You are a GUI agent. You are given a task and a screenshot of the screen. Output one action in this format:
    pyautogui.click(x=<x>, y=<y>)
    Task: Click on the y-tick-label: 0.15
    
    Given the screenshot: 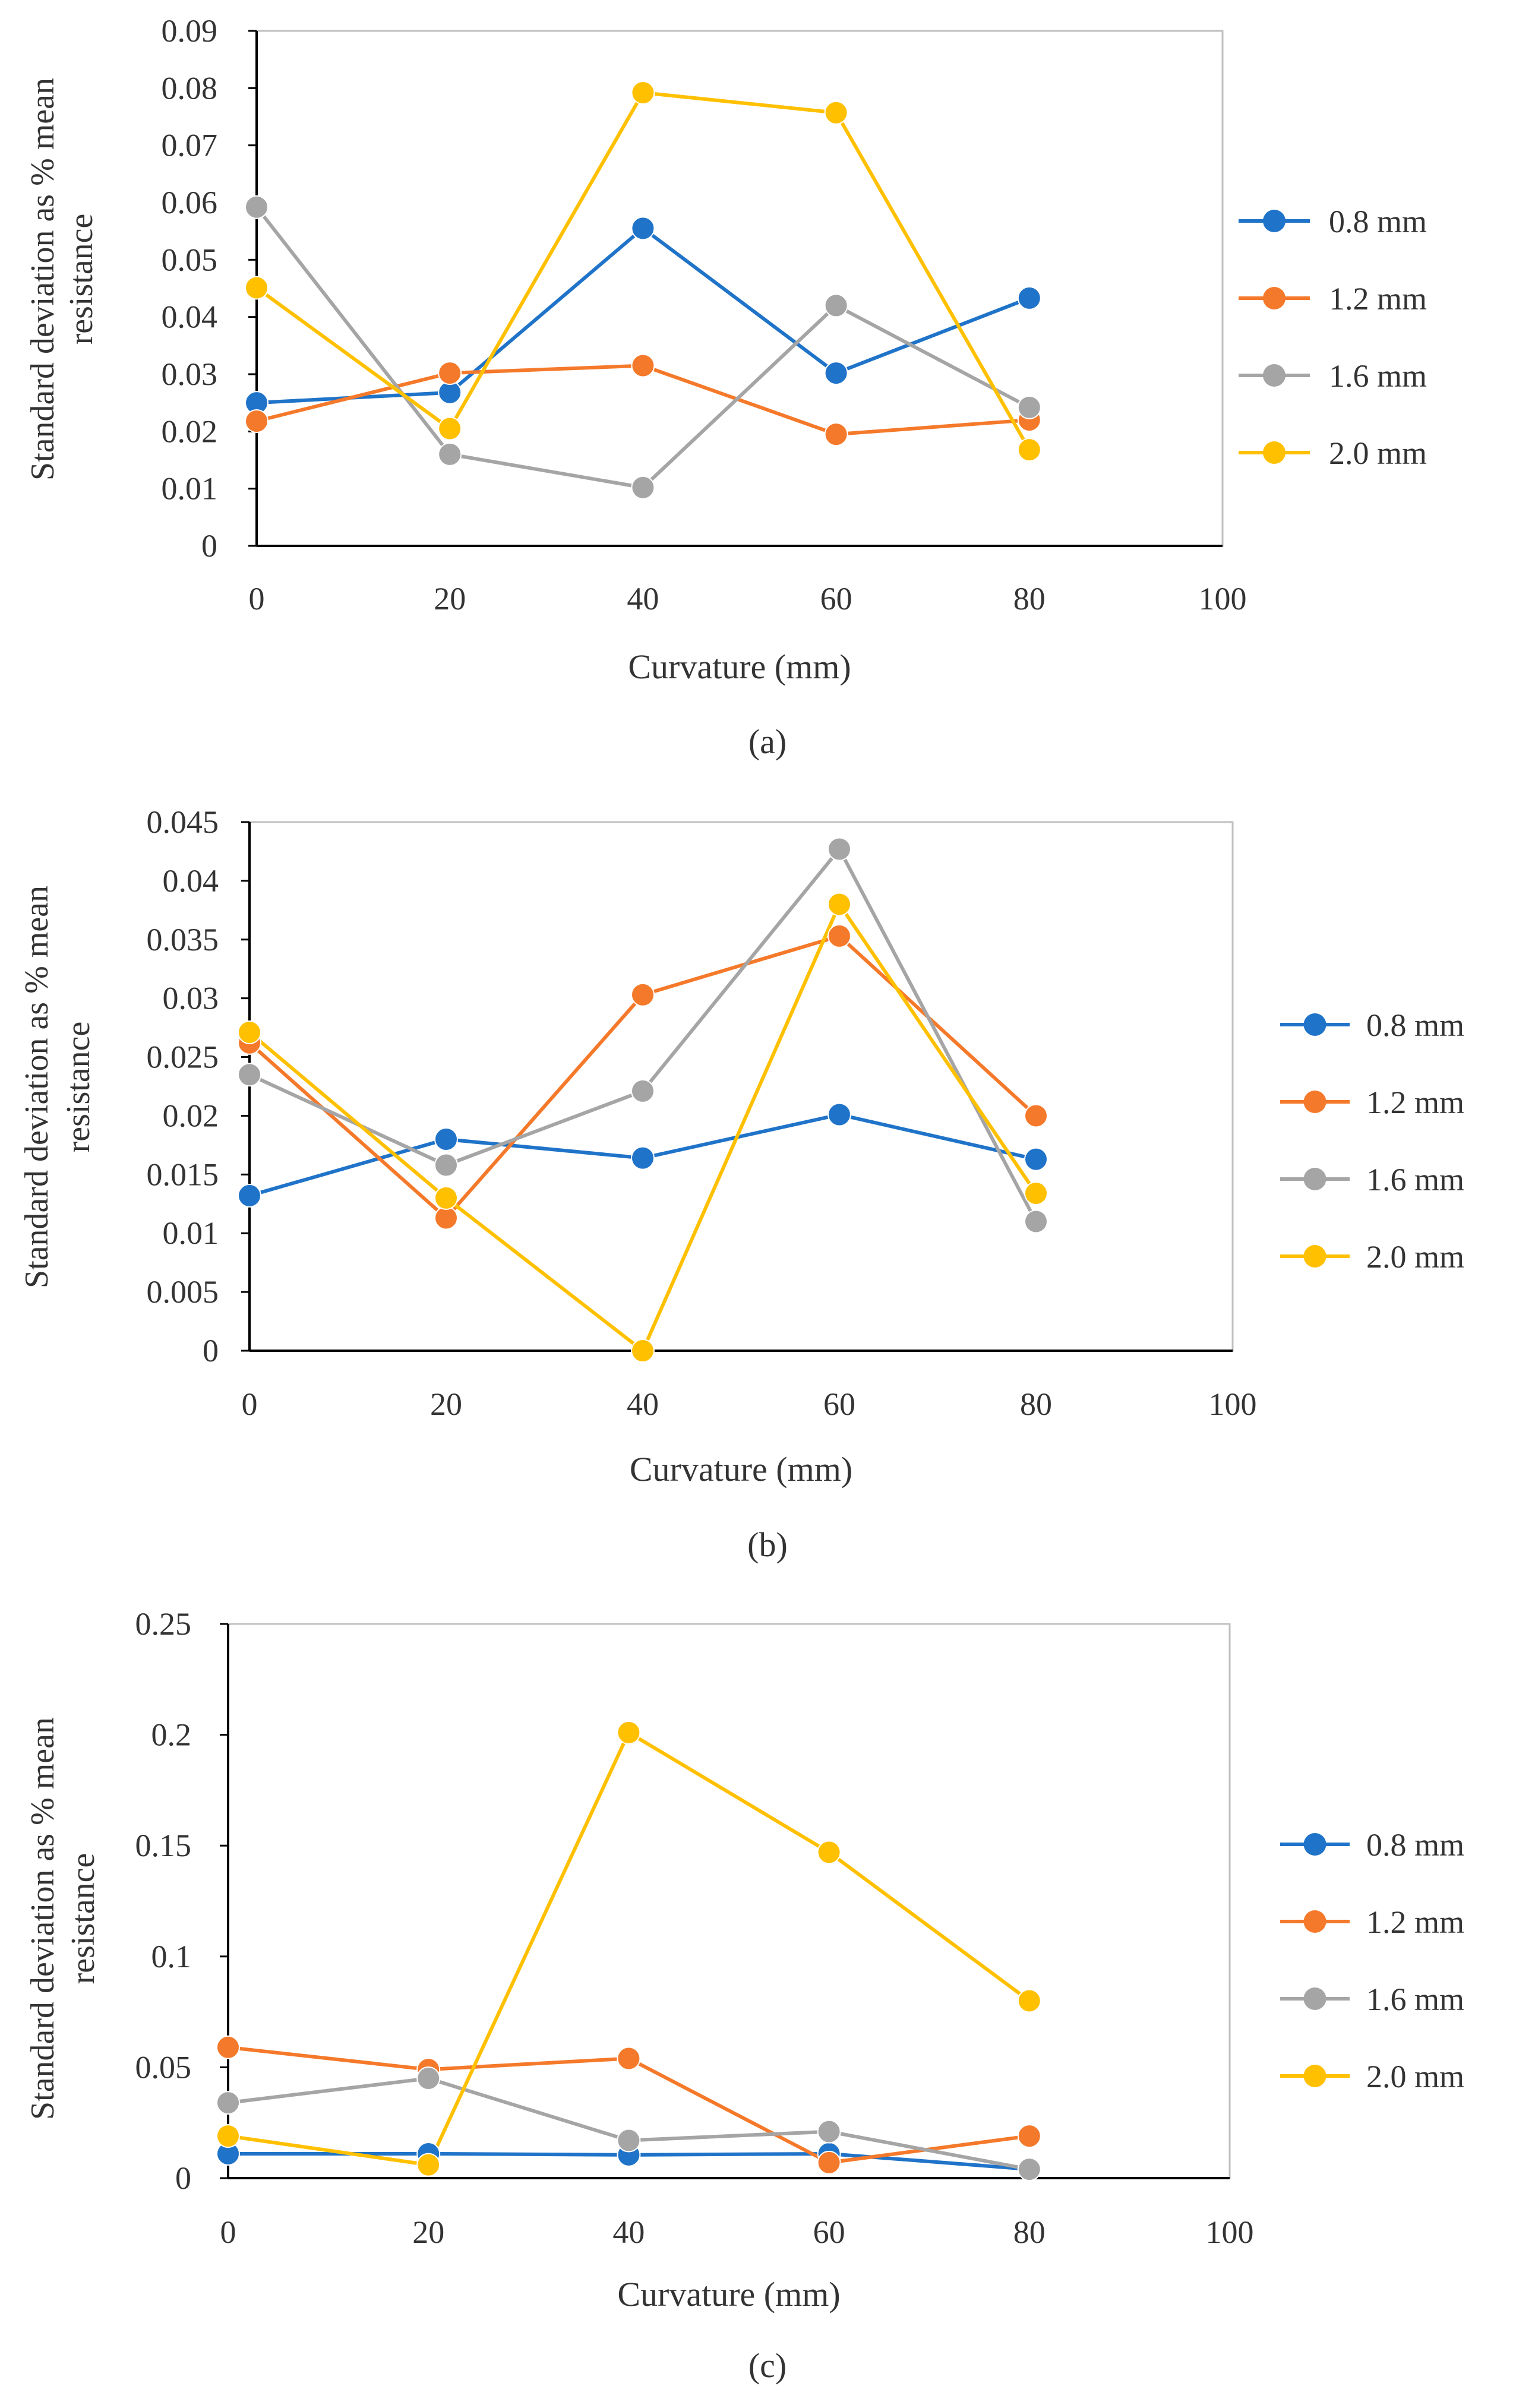 What is the action you would take?
    pyautogui.click(x=163, y=1846)
    